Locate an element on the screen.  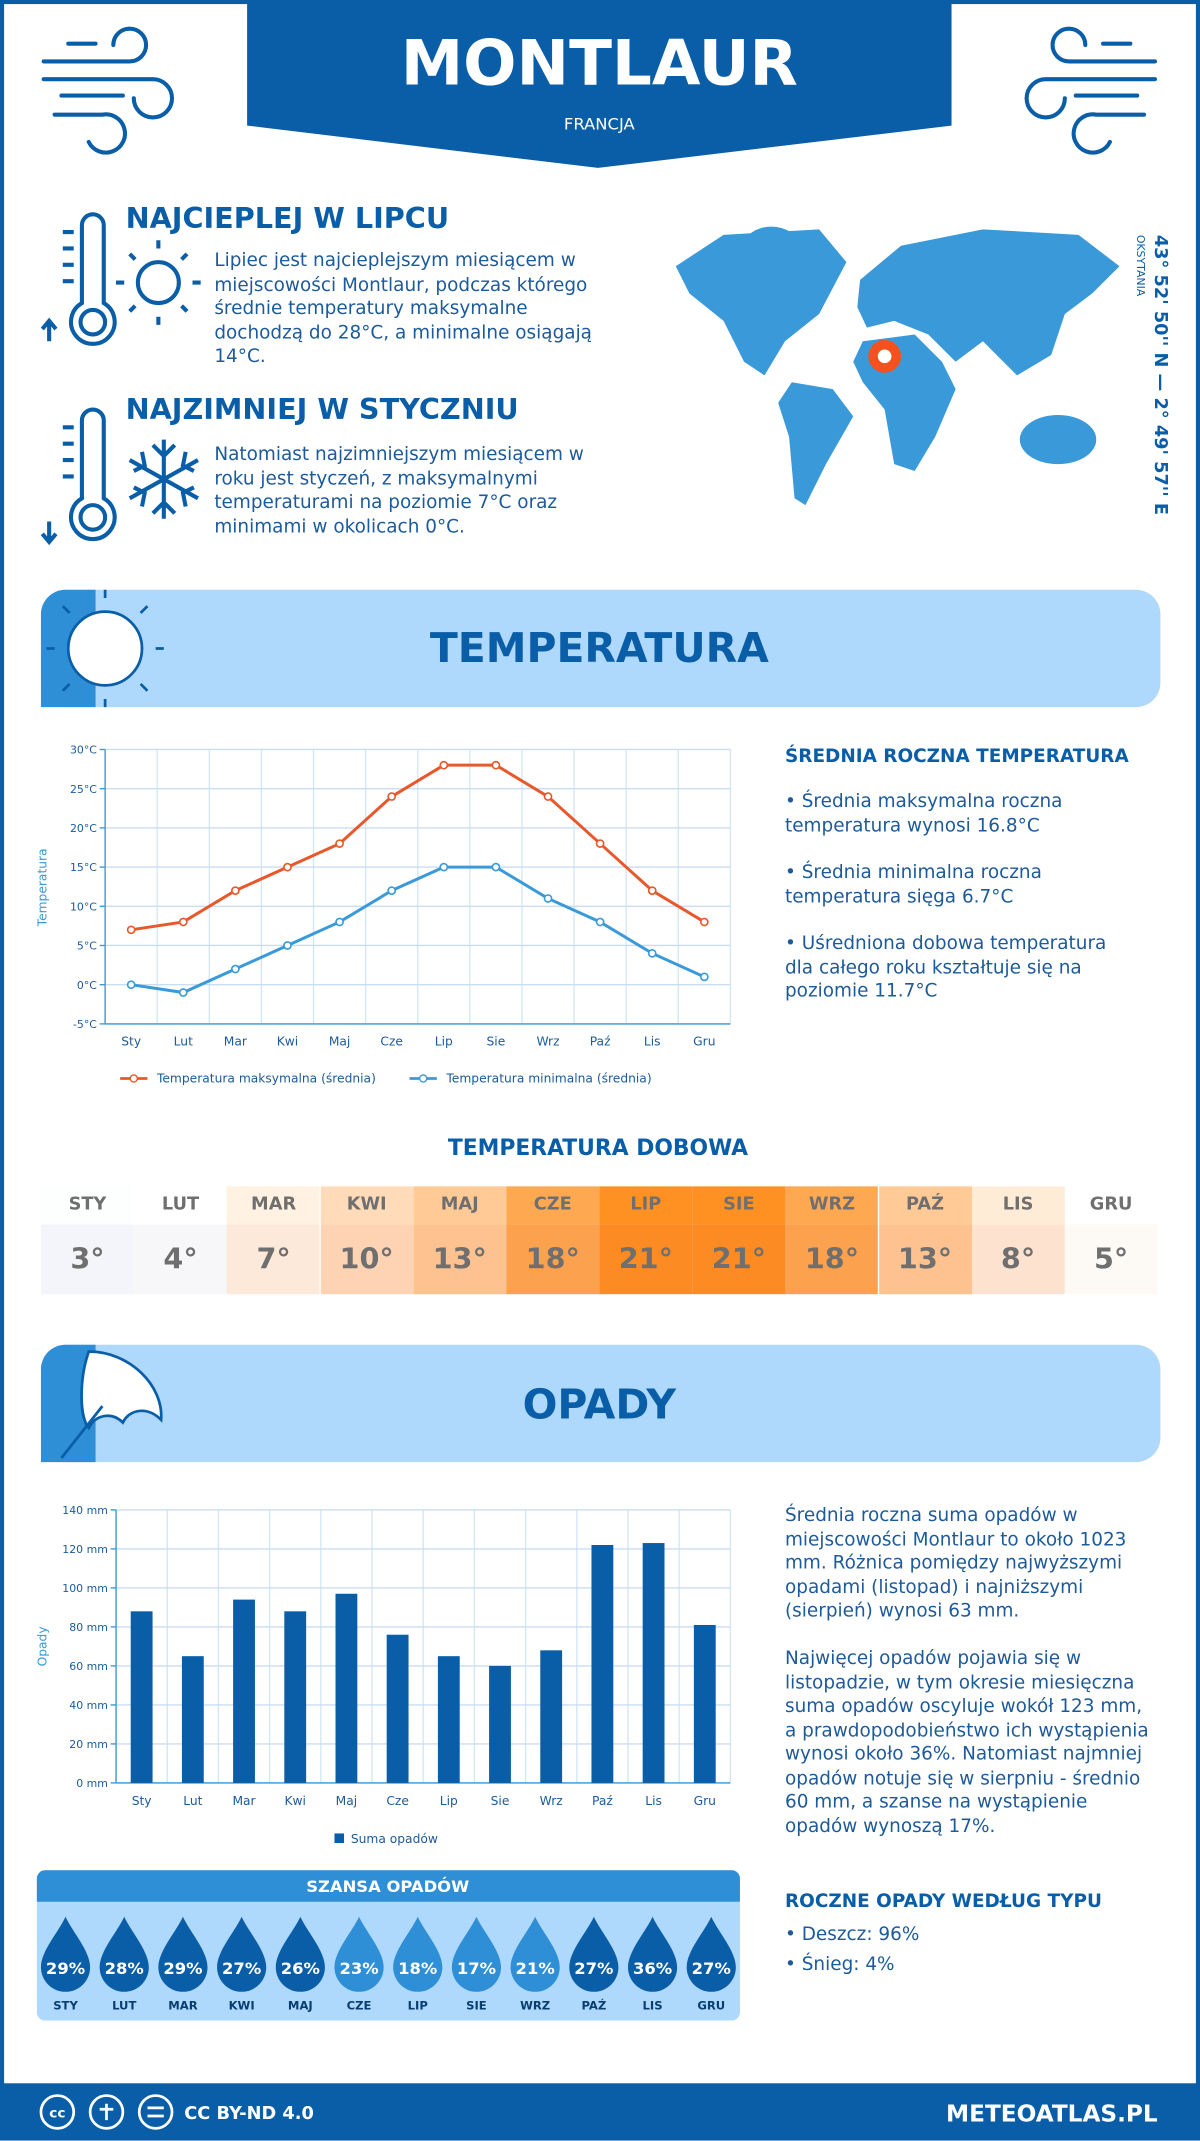
x-tick-label: Cze is located at coordinates (397, 1801).